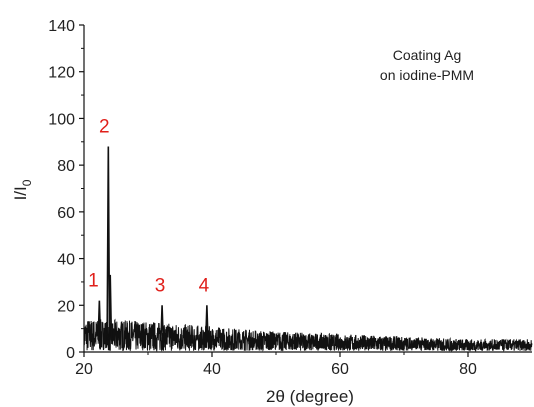  I want to click on y-tick-label: 60, so click(66, 213).